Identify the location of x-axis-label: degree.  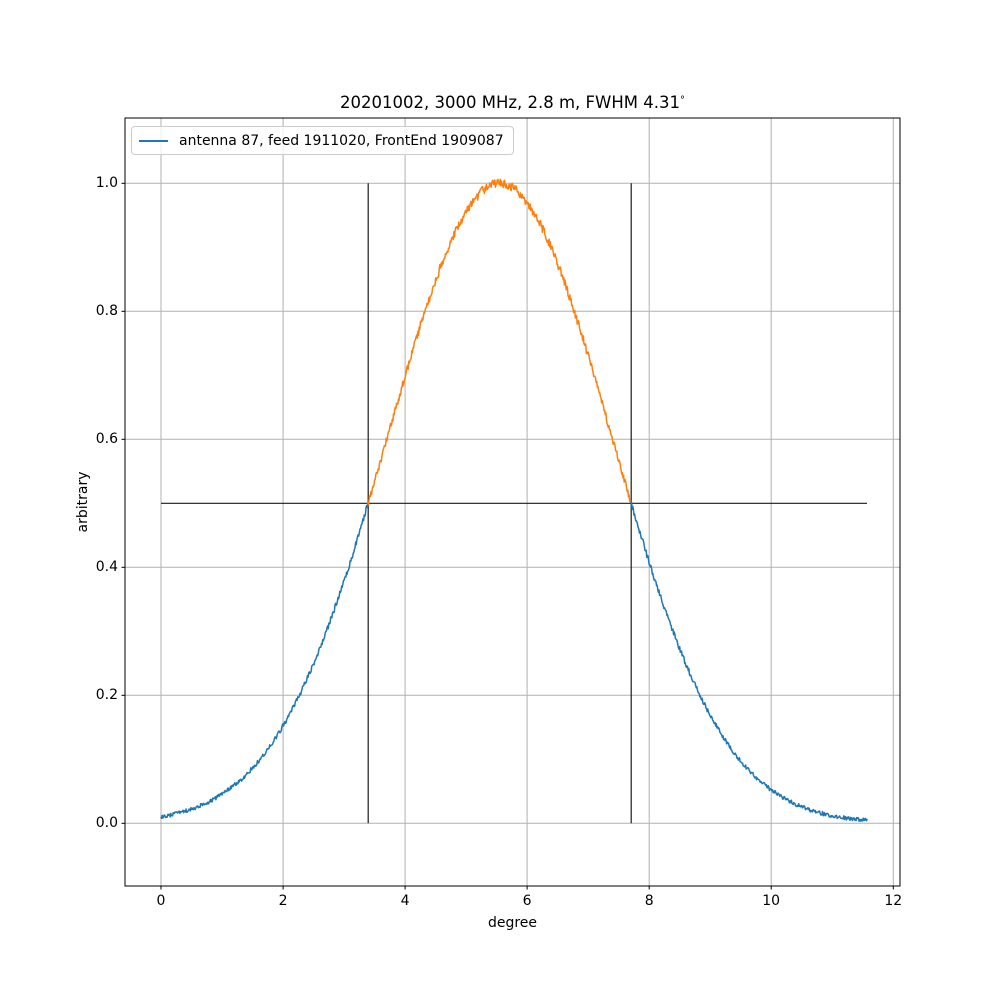
(512, 923).